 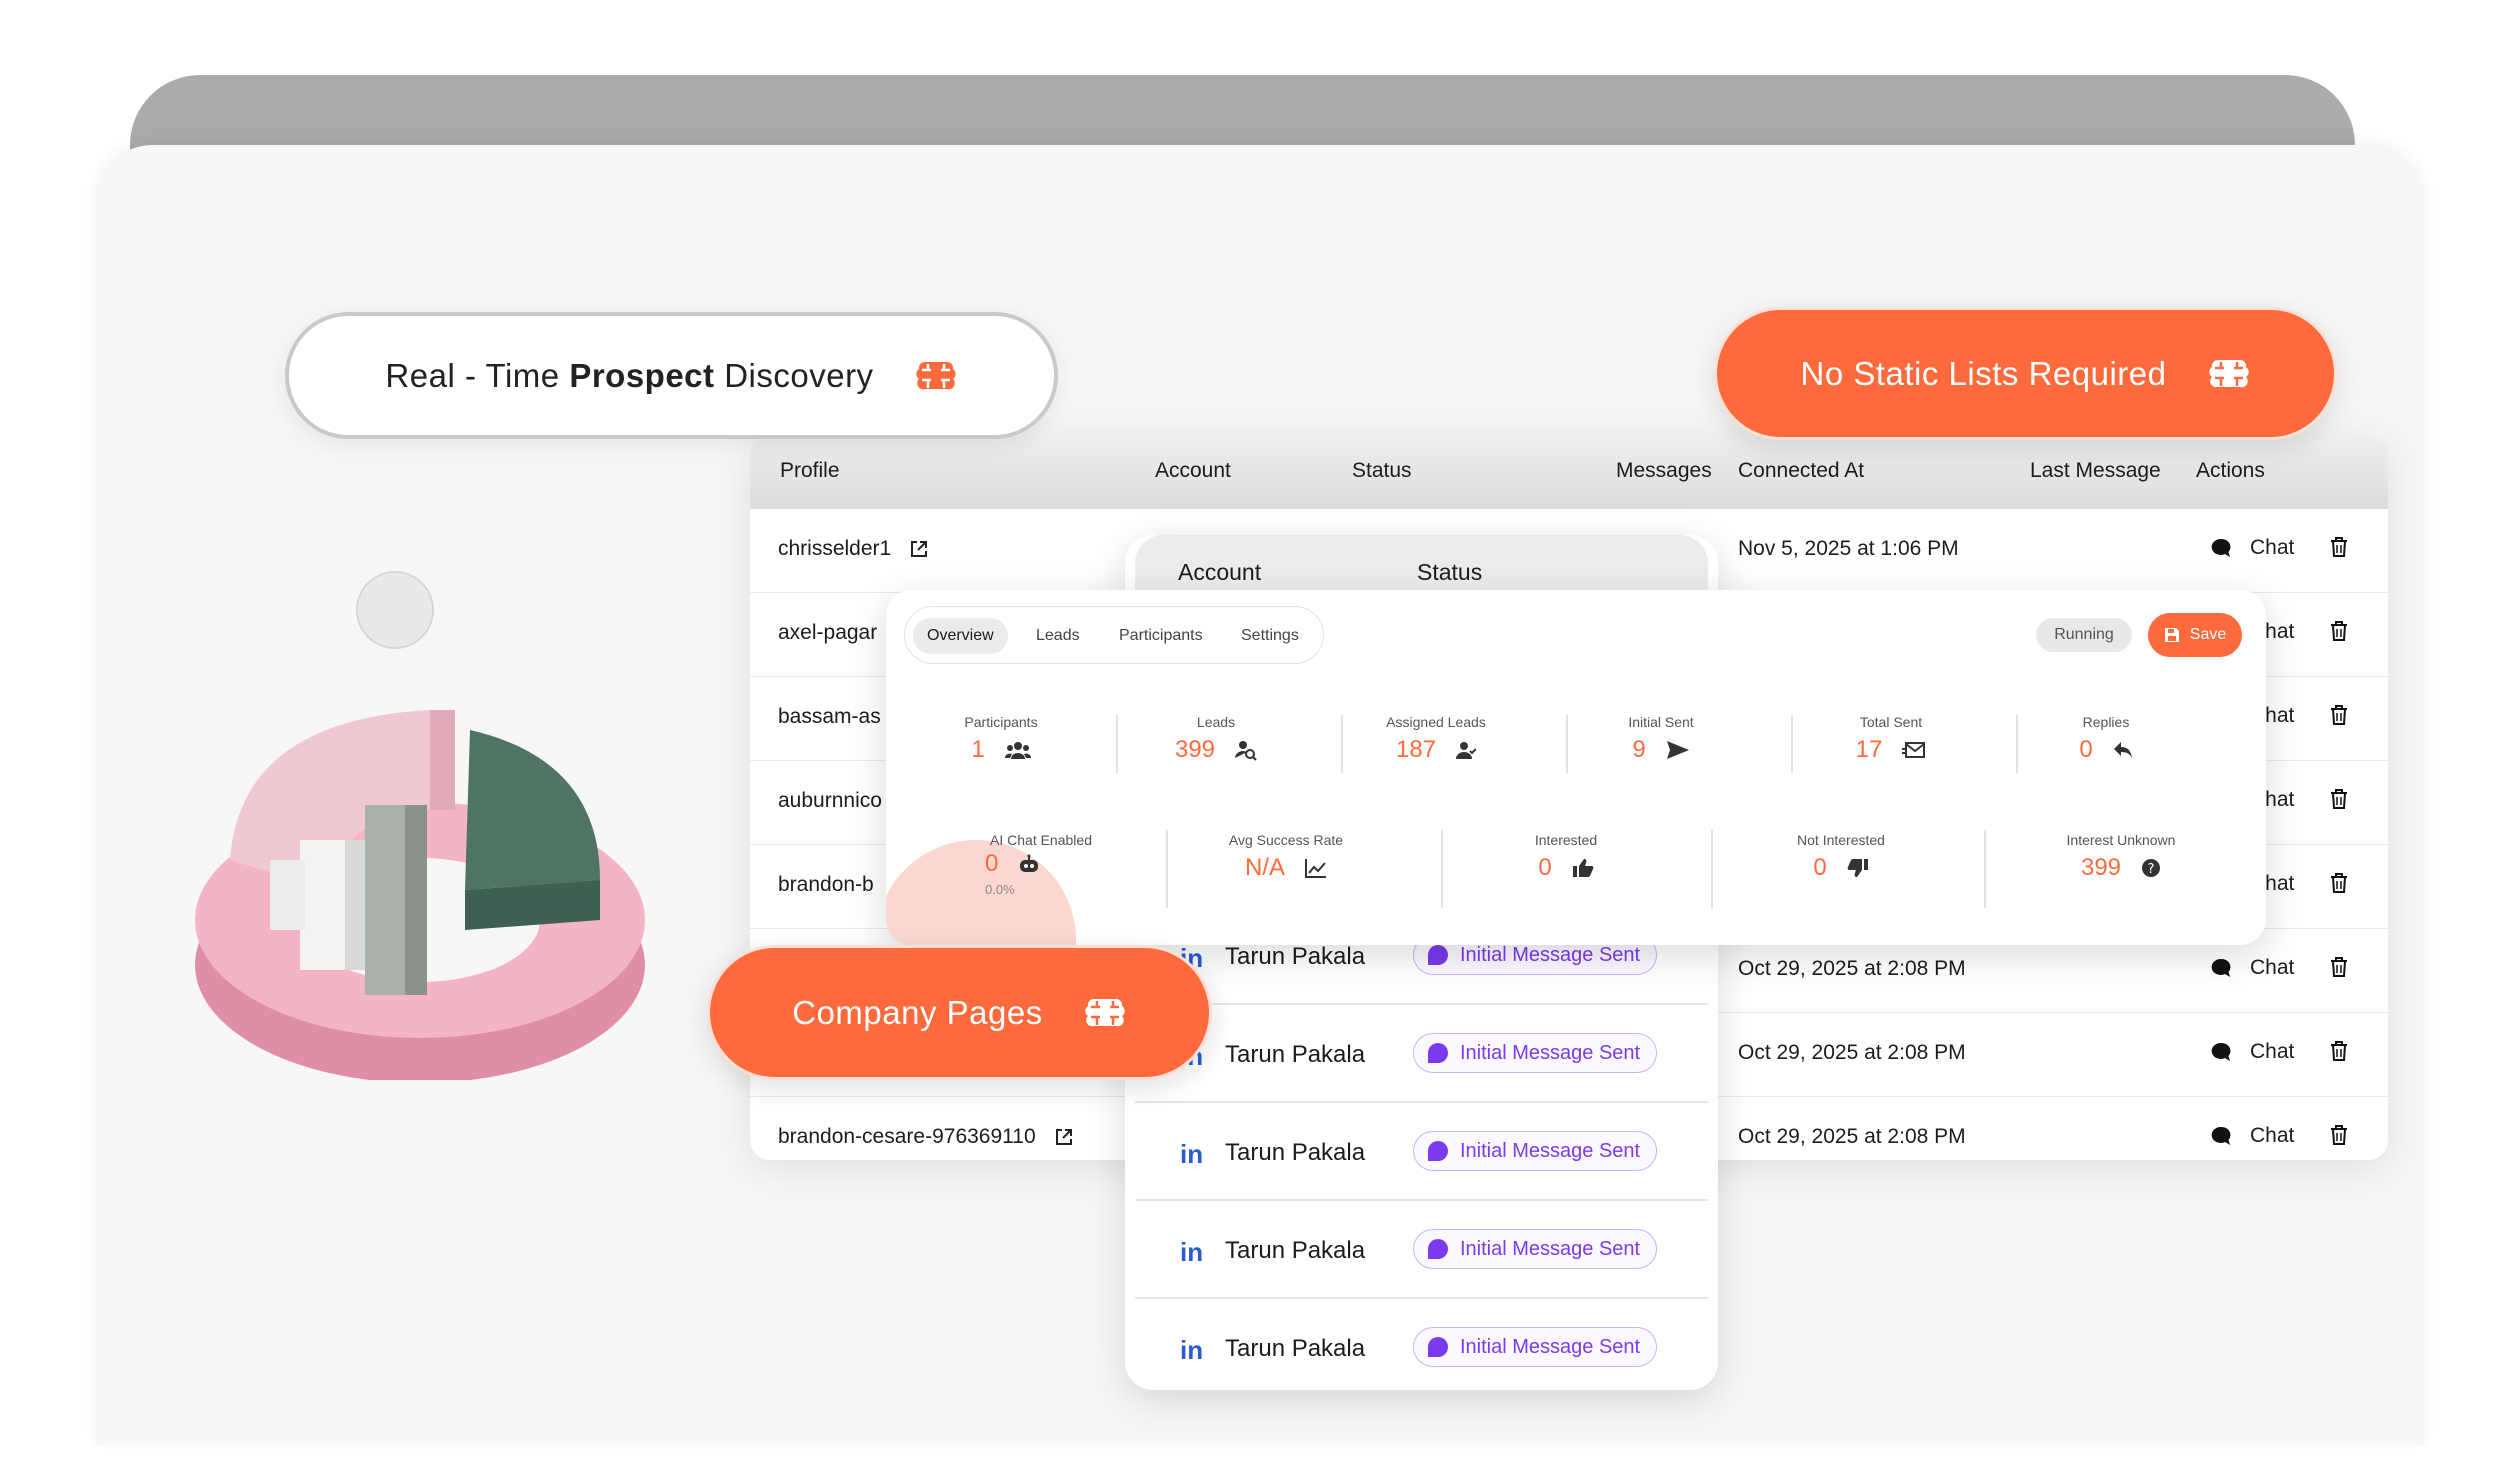 I want to click on stat-participants: Participants 1, so click(x=1001, y=739).